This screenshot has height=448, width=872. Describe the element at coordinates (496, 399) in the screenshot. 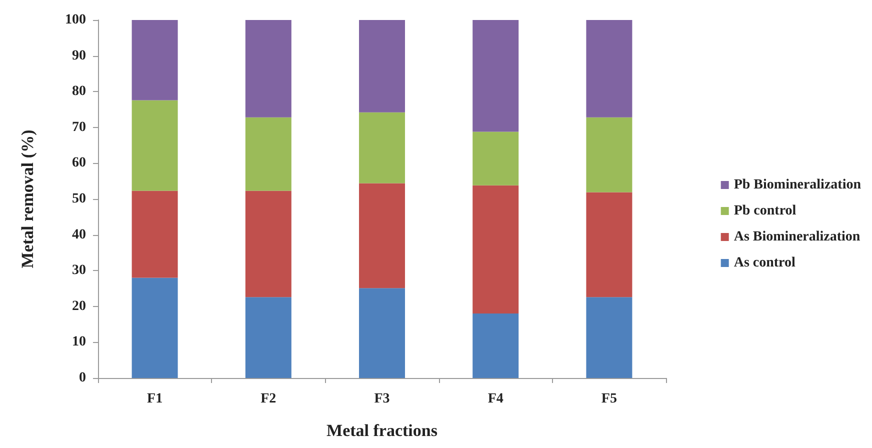

I see `x-tick-label: F4` at that location.